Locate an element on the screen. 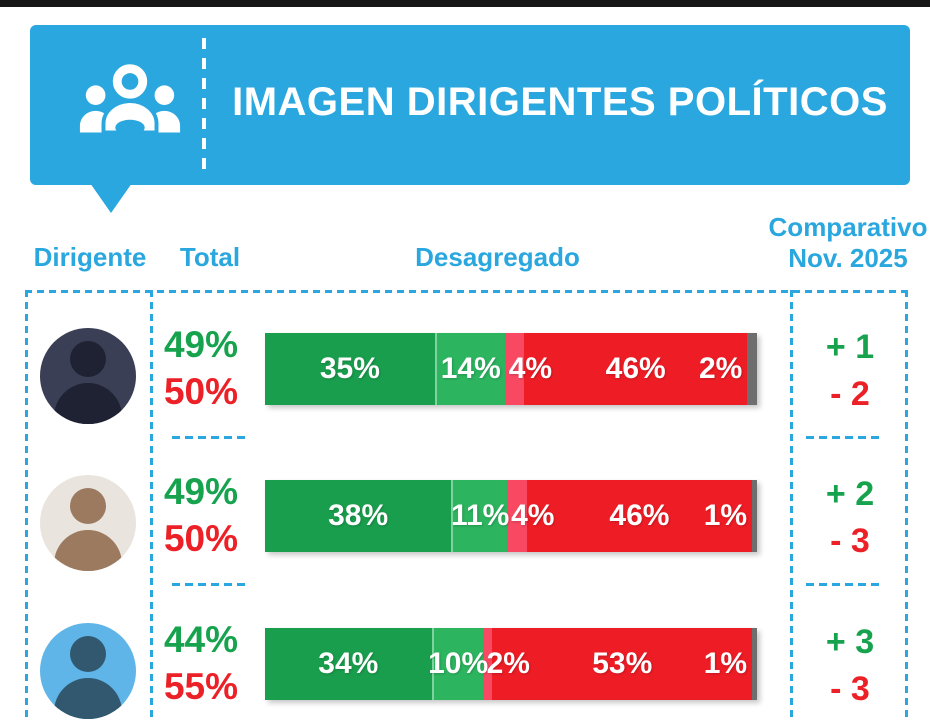 This screenshot has width=930, height=720. total-negative: 55% is located at coordinates (201, 686).